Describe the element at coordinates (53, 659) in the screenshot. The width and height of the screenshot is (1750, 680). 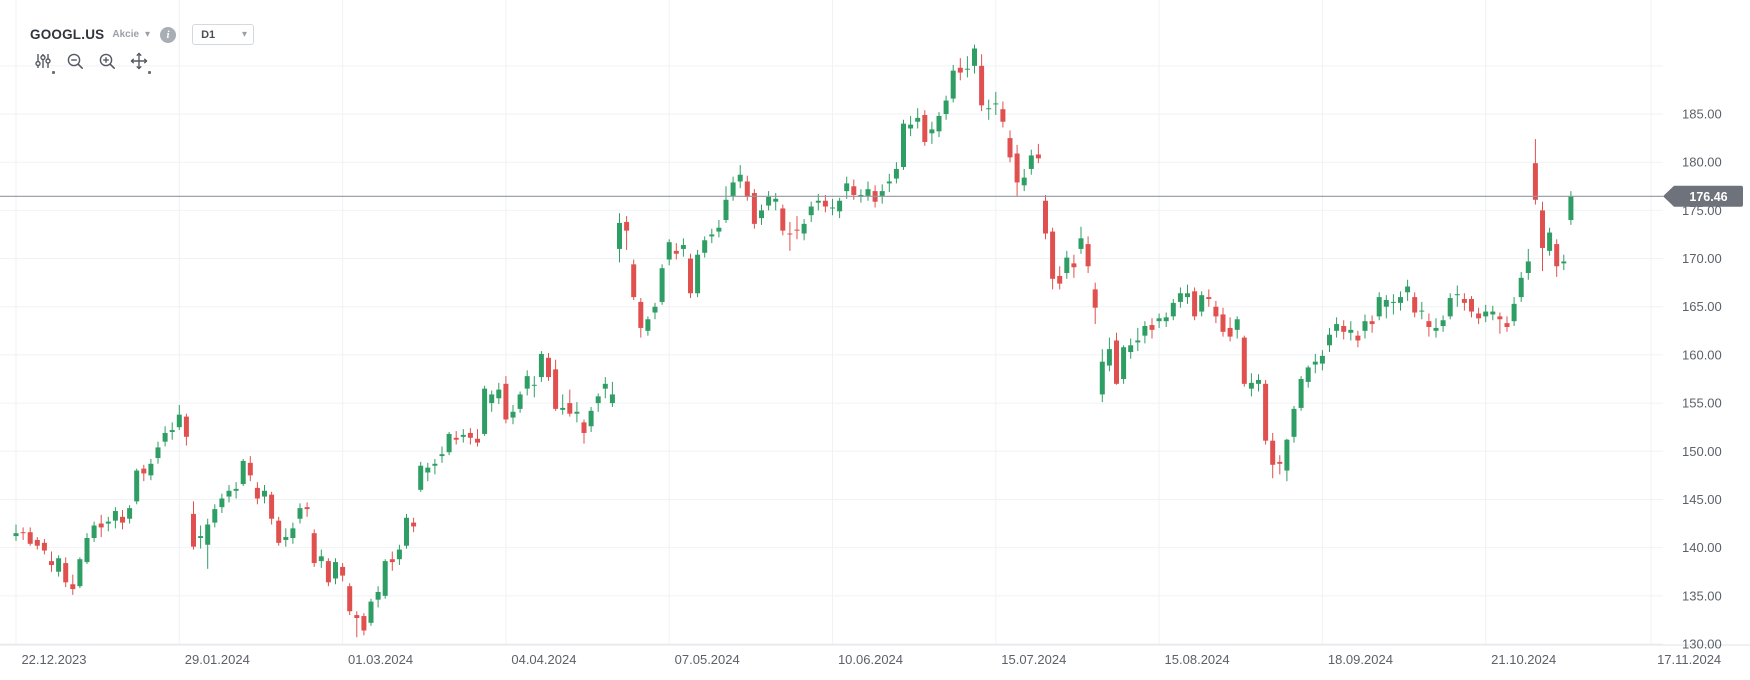
I see `date-tick-label: 22.12.2023` at that location.